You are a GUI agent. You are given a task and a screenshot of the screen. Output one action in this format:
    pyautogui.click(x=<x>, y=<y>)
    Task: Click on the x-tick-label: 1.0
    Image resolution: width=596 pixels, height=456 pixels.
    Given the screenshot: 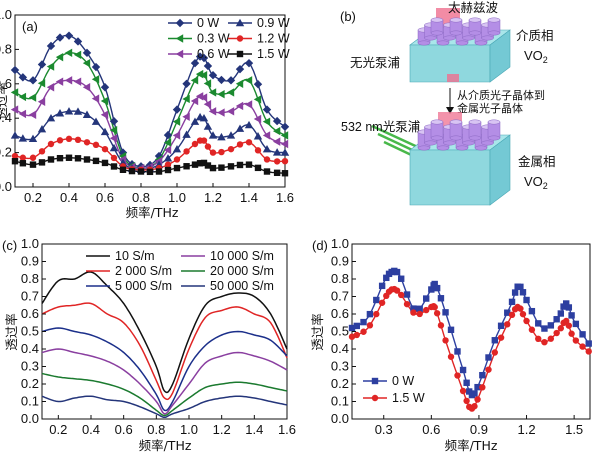 What is the action you would take?
    pyautogui.click(x=189, y=429)
    